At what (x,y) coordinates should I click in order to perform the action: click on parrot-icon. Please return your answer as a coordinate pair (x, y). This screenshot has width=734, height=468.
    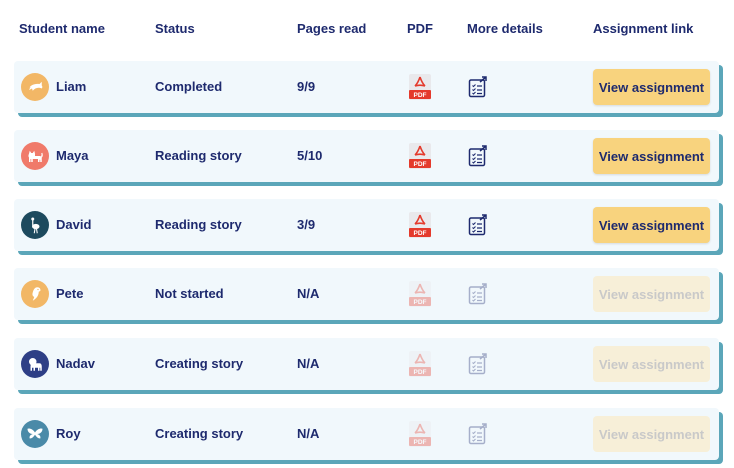
    Looking at the image, I should click on (35, 294).